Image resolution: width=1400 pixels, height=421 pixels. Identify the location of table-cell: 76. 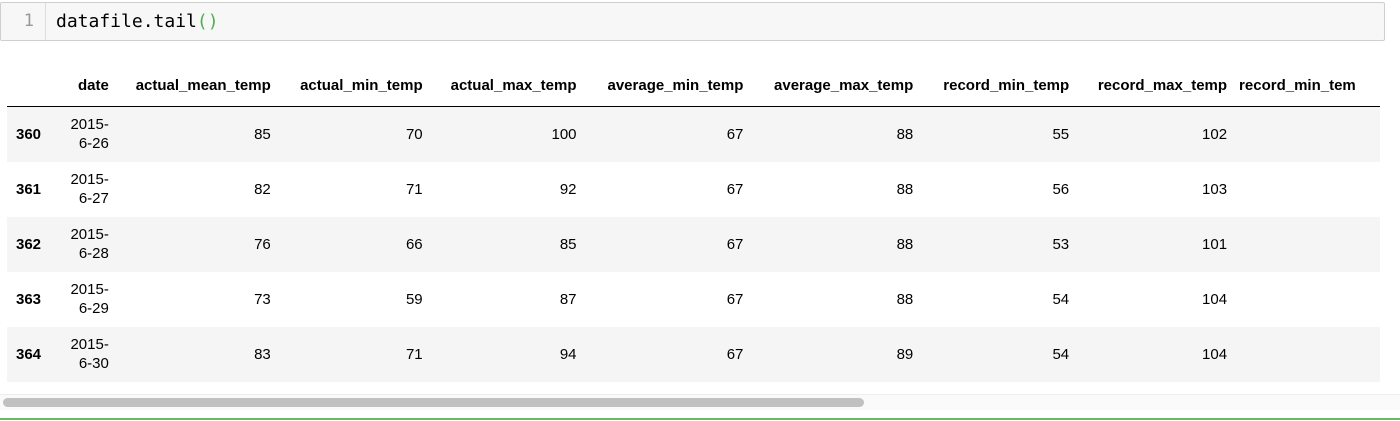
(262, 244).